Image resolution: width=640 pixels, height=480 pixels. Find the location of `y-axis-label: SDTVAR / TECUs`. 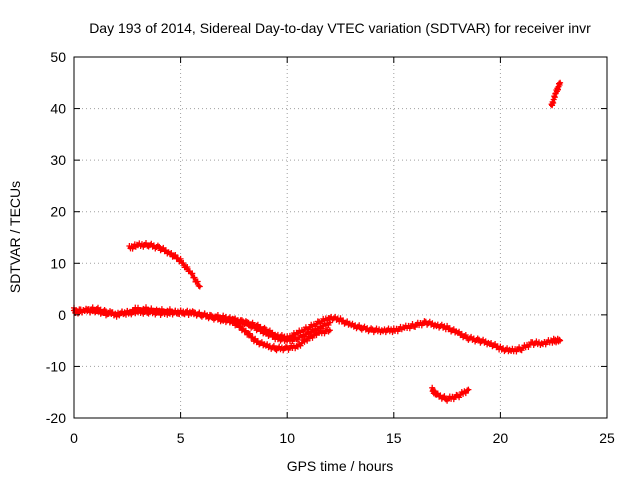

y-axis-label: SDTVAR / TECUs is located at coordinates (15, 237).